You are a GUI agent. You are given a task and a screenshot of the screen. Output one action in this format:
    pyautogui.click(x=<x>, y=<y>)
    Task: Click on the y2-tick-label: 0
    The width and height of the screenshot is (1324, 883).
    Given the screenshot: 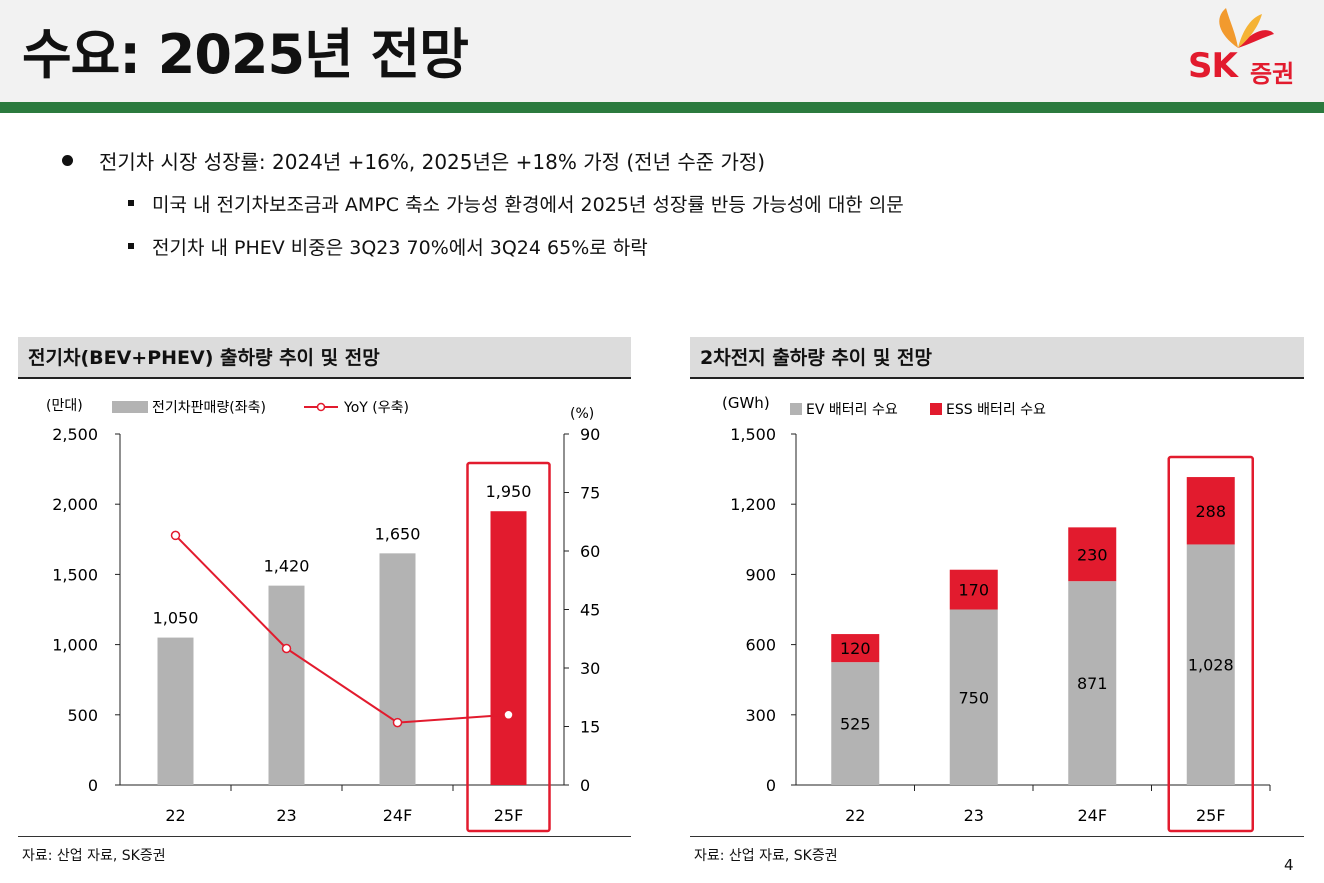 What is the action you would take?
    pyautogui.click(x=585, y=785)
    